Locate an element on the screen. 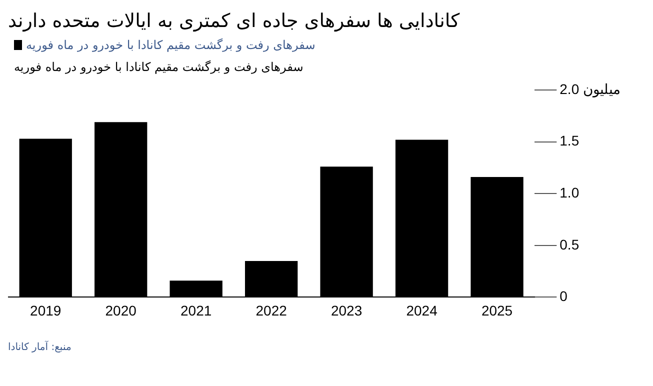 This screenshot has height=386, width=653. x-tick-label: 2024 is located at coordinates (422, 310).